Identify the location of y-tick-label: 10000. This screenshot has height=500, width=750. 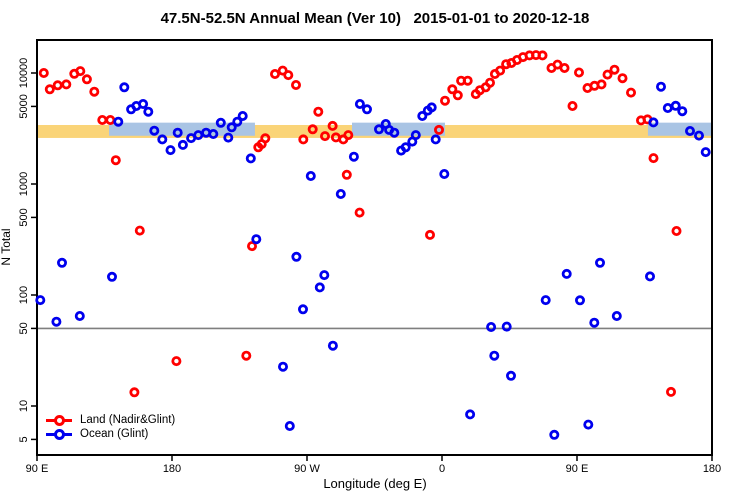
(24, 73).